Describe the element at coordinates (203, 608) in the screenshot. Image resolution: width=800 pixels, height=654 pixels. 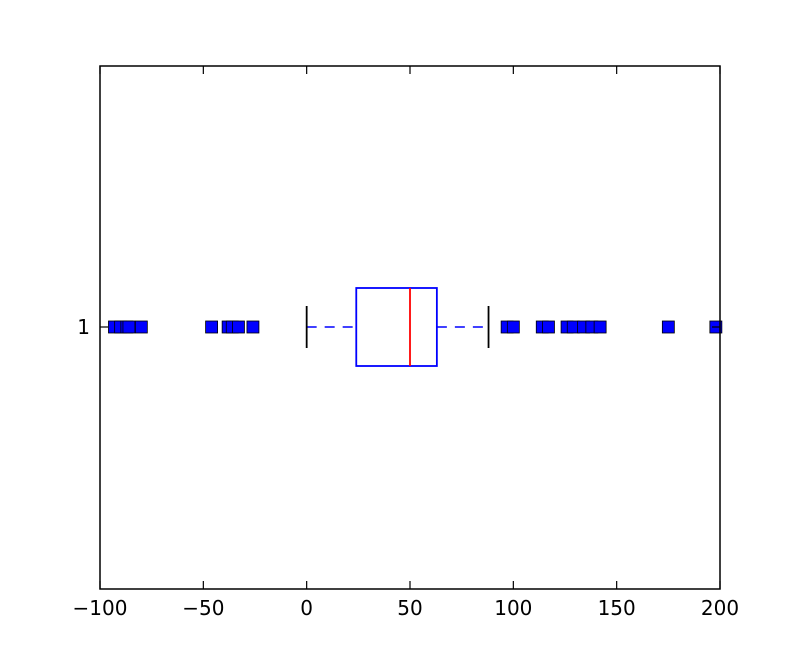
I see `x-tick-label: −50` at that location.